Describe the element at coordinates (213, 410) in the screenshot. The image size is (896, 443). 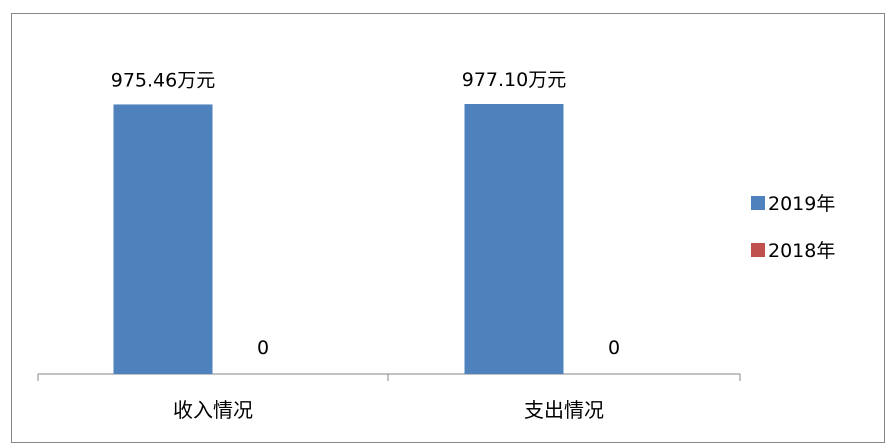
I see `category-label: 收入情况` at that location.